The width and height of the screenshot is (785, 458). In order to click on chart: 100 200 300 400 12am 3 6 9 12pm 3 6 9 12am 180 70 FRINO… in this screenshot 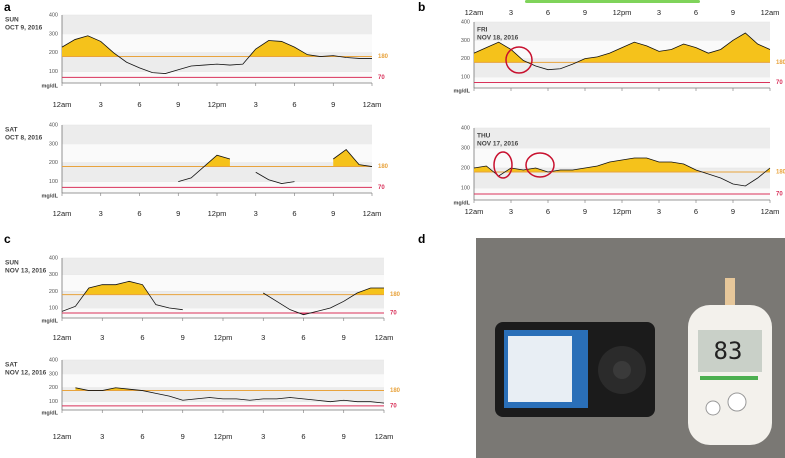, I will do `click(619, 51)`.